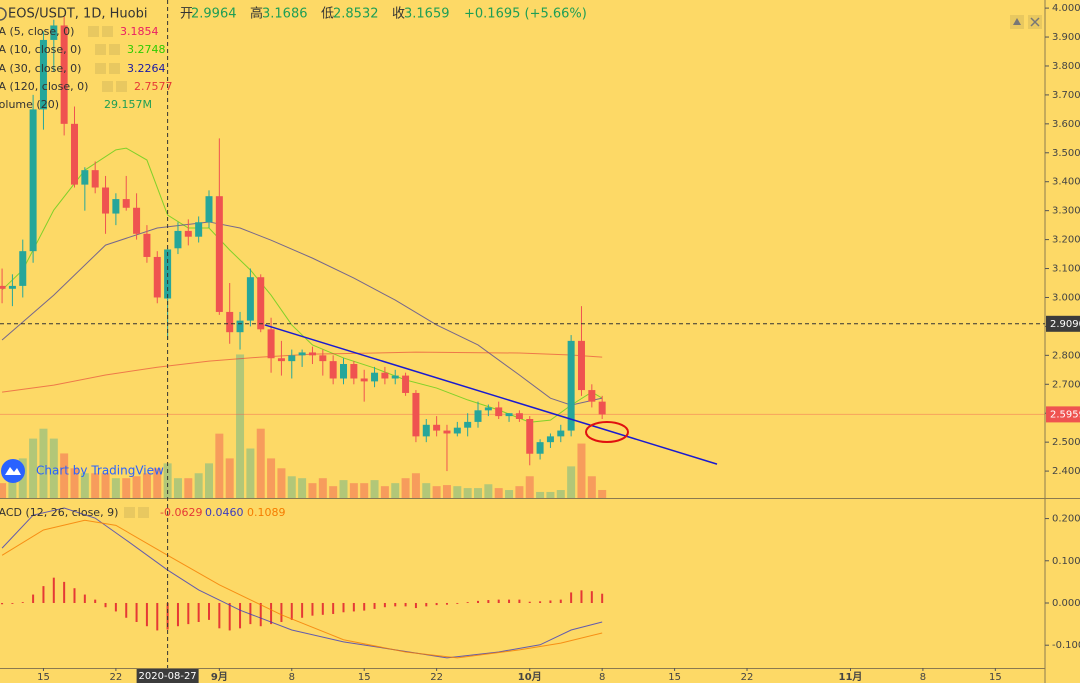  What do you see at coordinates (1066, 240) in the screenshot?
I see `y-tick-label: 3.2000` at bounding box center [1066, 240].